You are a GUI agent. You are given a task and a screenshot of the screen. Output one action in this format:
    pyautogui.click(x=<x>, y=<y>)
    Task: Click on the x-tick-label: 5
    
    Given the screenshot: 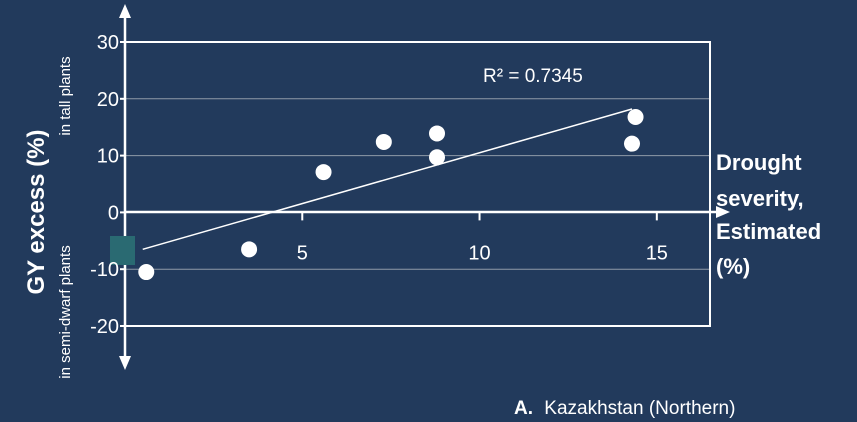 What is the action you would take?
    pyautogui.click(x=302, y=253)
    